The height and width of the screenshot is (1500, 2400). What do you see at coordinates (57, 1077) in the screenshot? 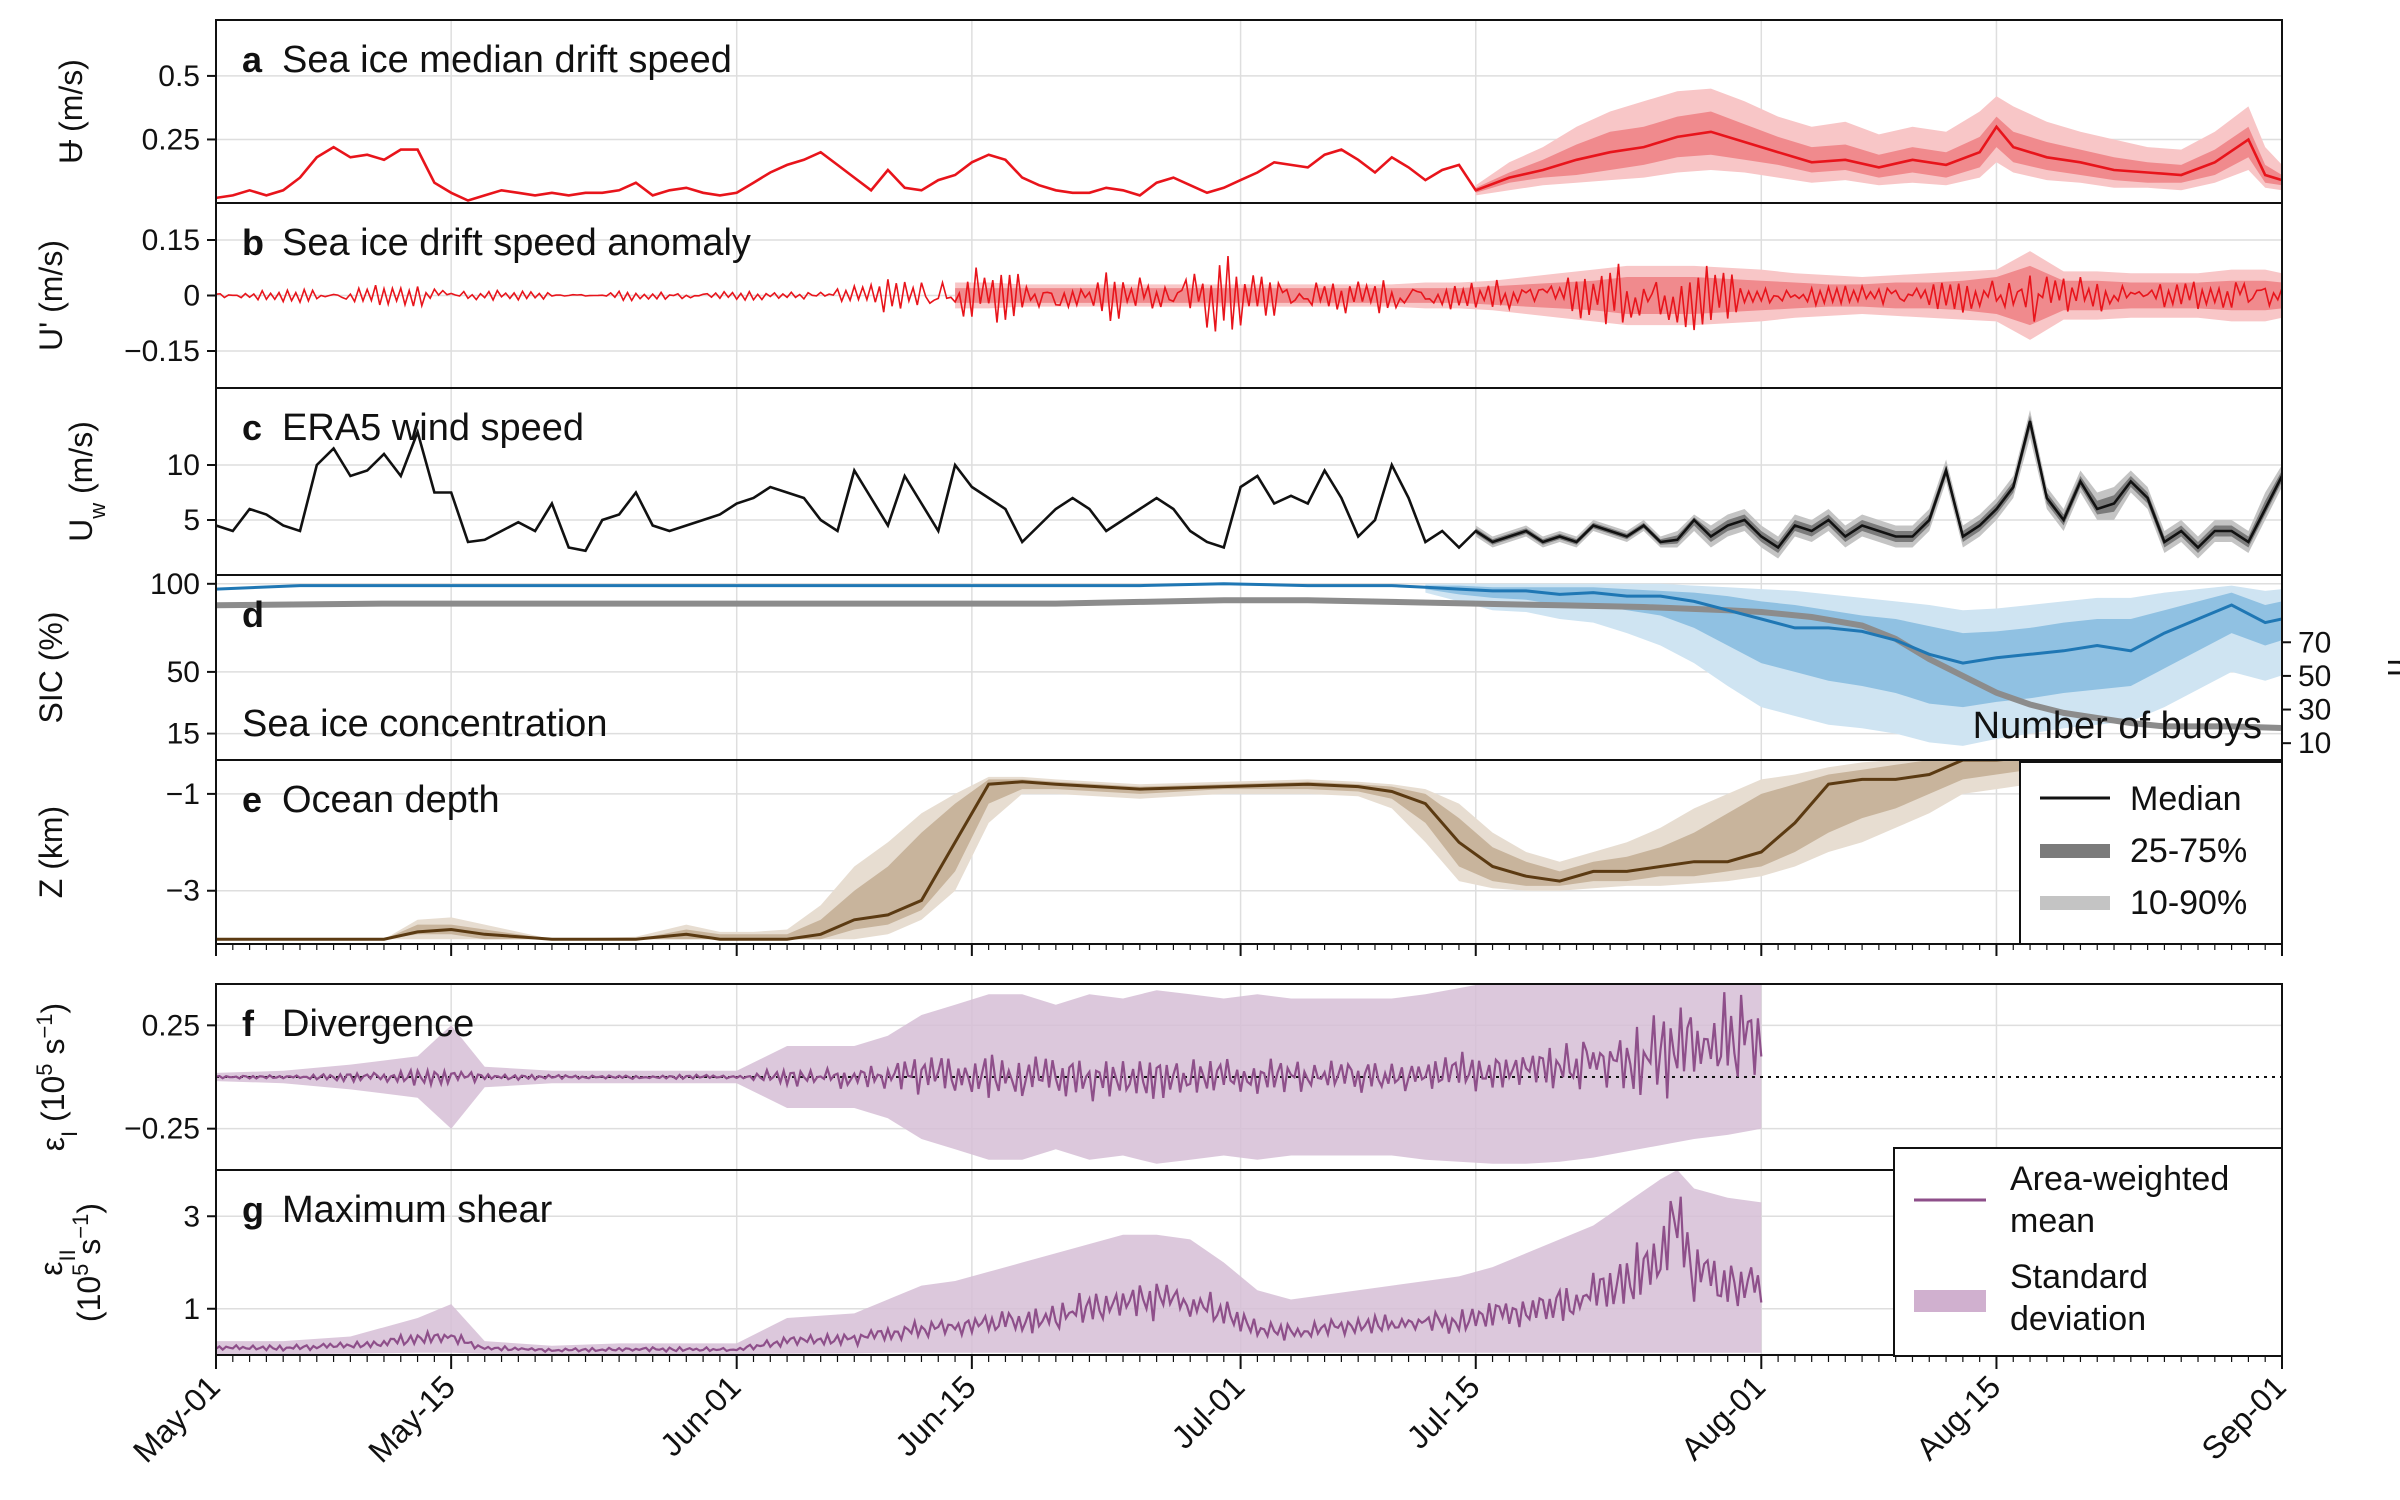
I see `y-label-f: εI (105 s−1)` at bounding box center [57, 1077].